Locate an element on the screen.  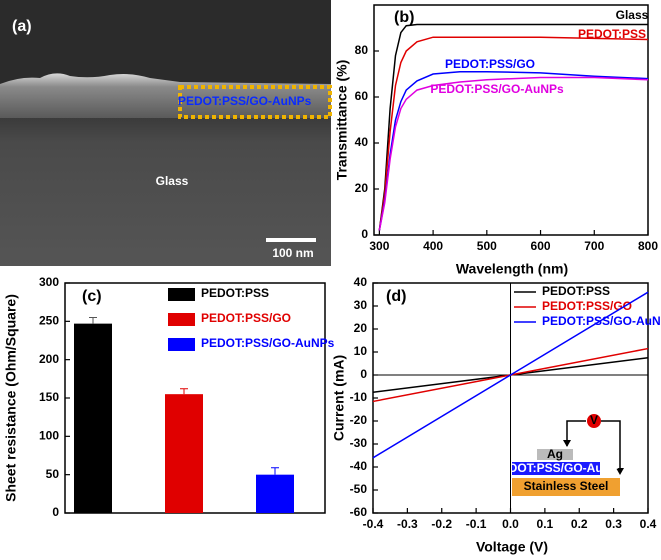
y-tick-label: -10 is located at coordinates (359, 397).